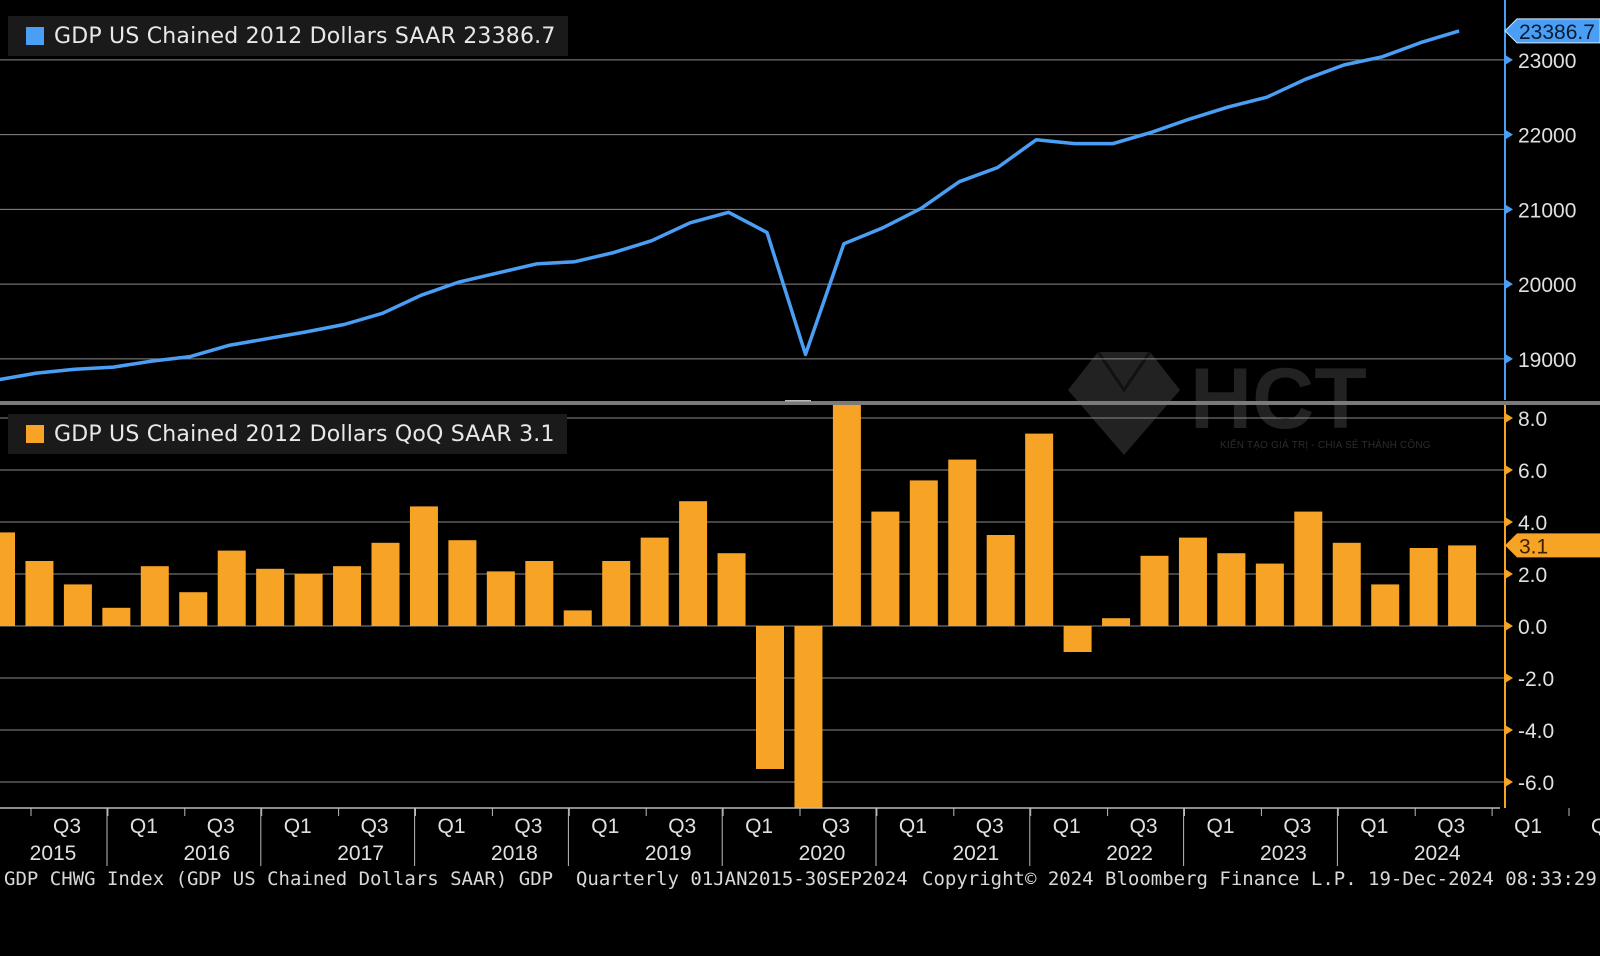 The image size is (1600, 956). What do you see at coordinates (1437, 853) in the screenshot?
I see `x-year-label: 2024` at bounding box center [1437, 853].